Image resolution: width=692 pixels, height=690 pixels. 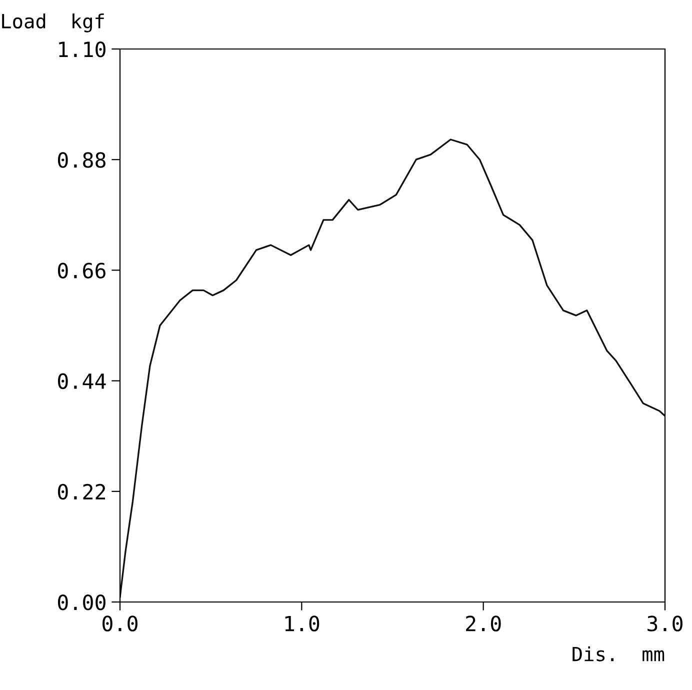 What do you see at coordinates (82, 270) in the screenshot?
I see `y-tick-label: 0.66` at bounding box center [82, 270].